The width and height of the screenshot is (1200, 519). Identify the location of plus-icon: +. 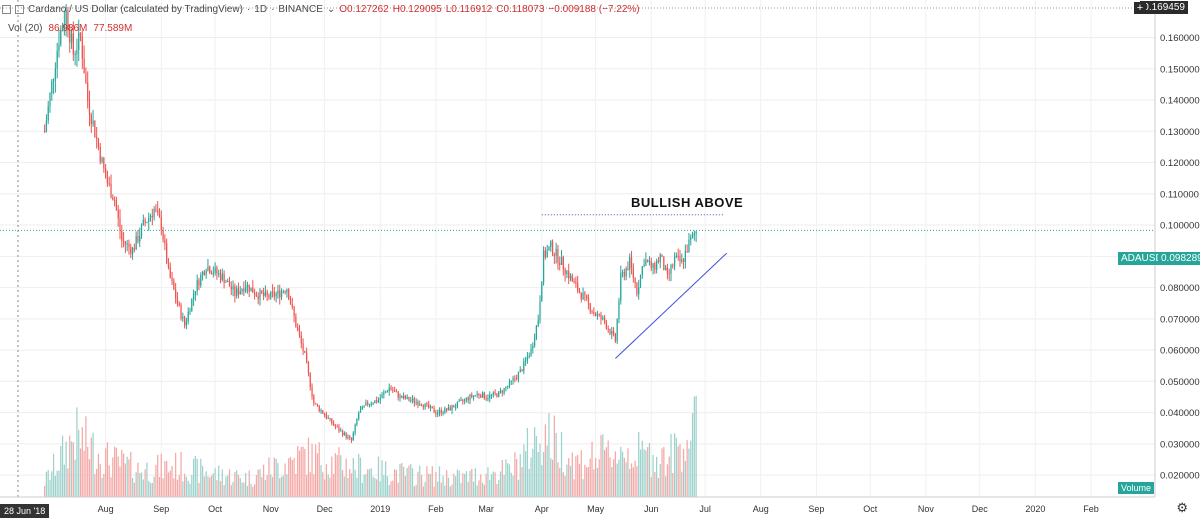
(1140, 8).